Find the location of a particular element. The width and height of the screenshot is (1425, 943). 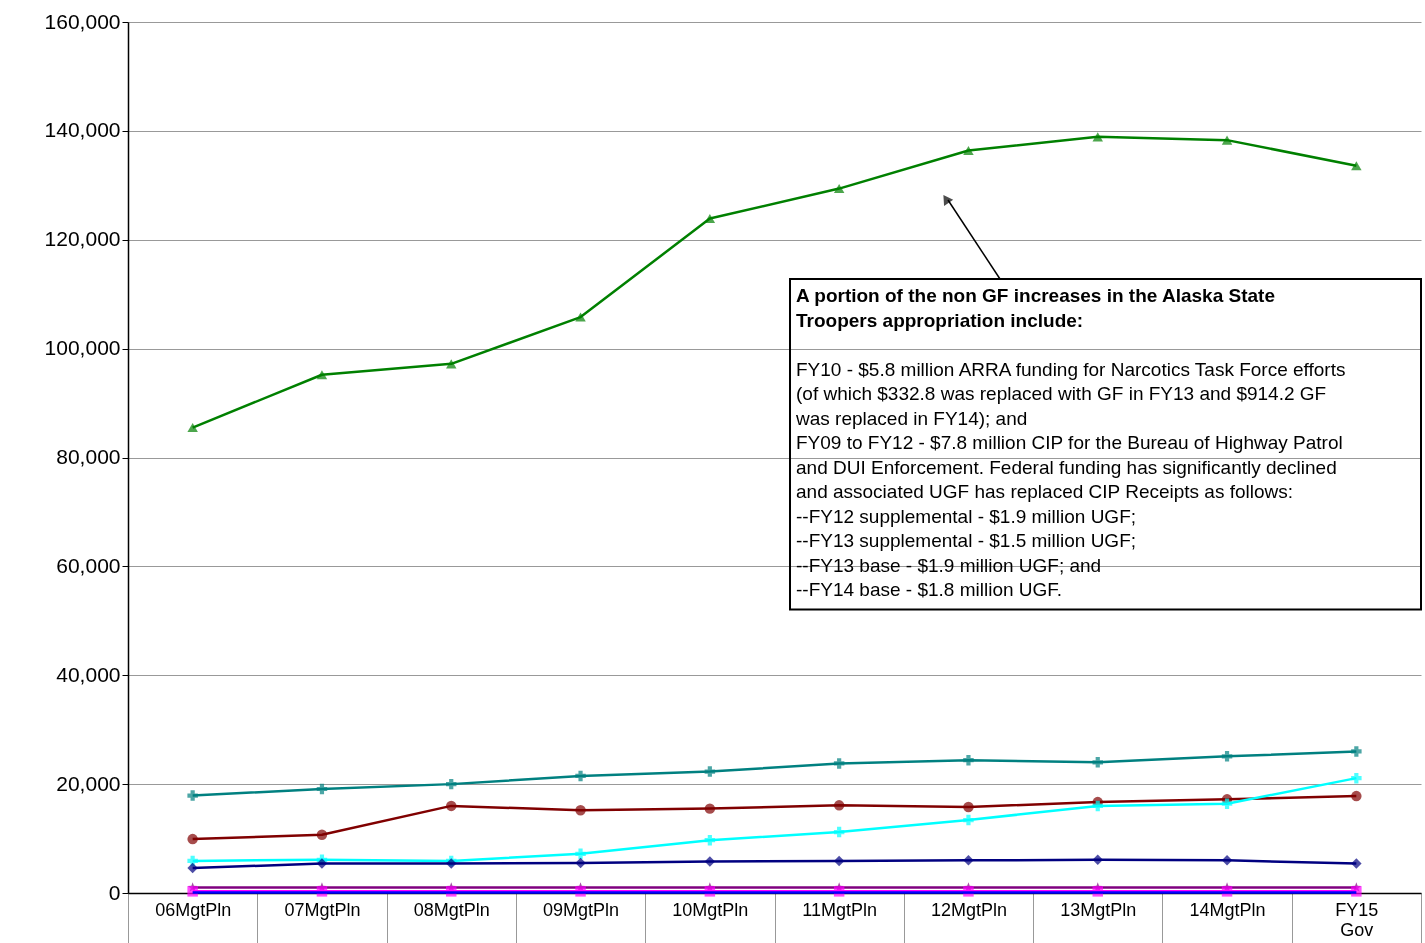

y-tick-label: 20,000 is located at coordinates (88, 783).